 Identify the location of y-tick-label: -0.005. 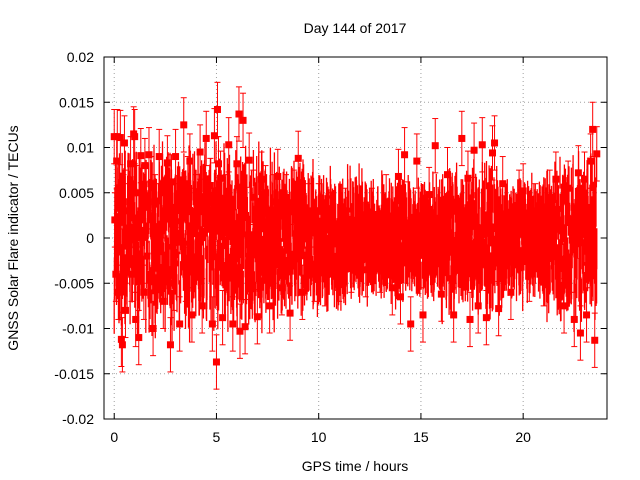
(74, 283).